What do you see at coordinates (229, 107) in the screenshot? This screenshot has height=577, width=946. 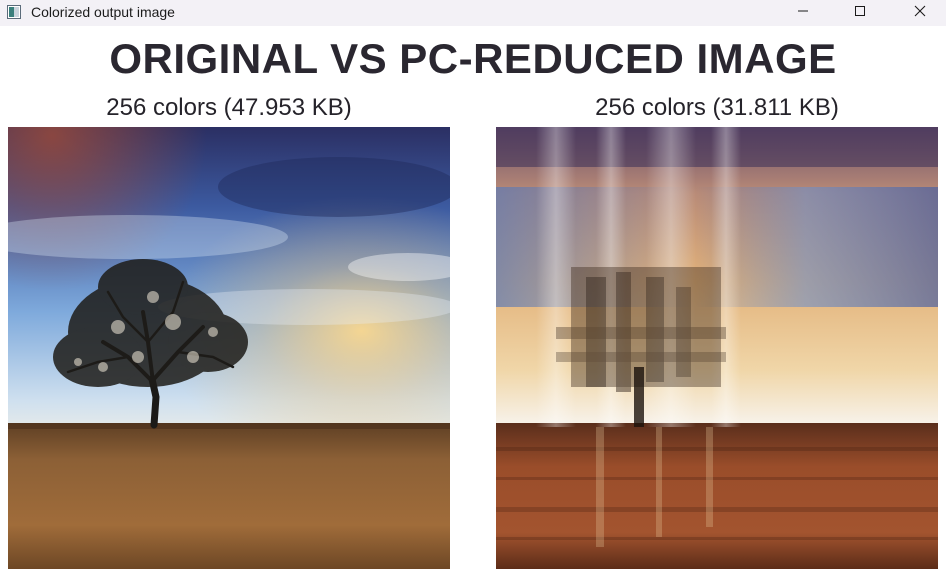 I see `original-image-caption: 256 colors (47.953 KB)` at bounding box center [229, 107].